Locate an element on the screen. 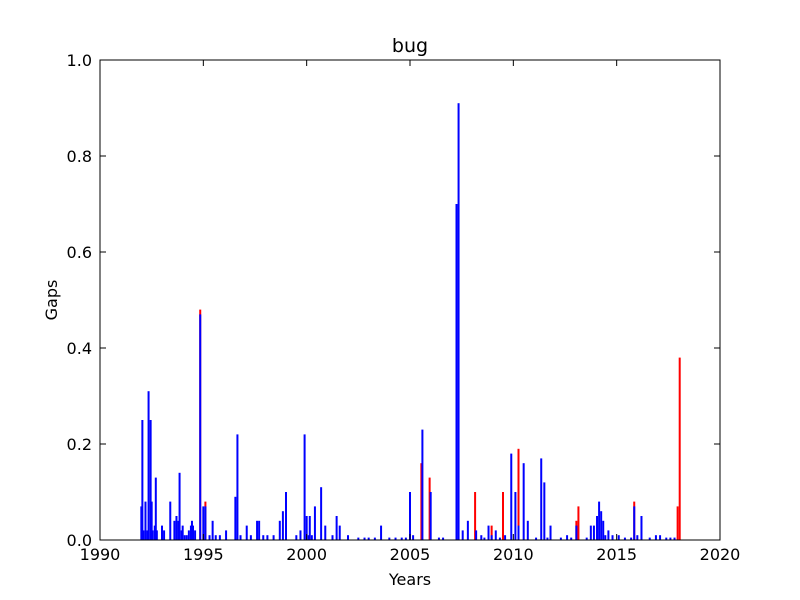 The width and height of the screenshot is (800, 600). chart-title: bug is located at coordinates (410, 46).